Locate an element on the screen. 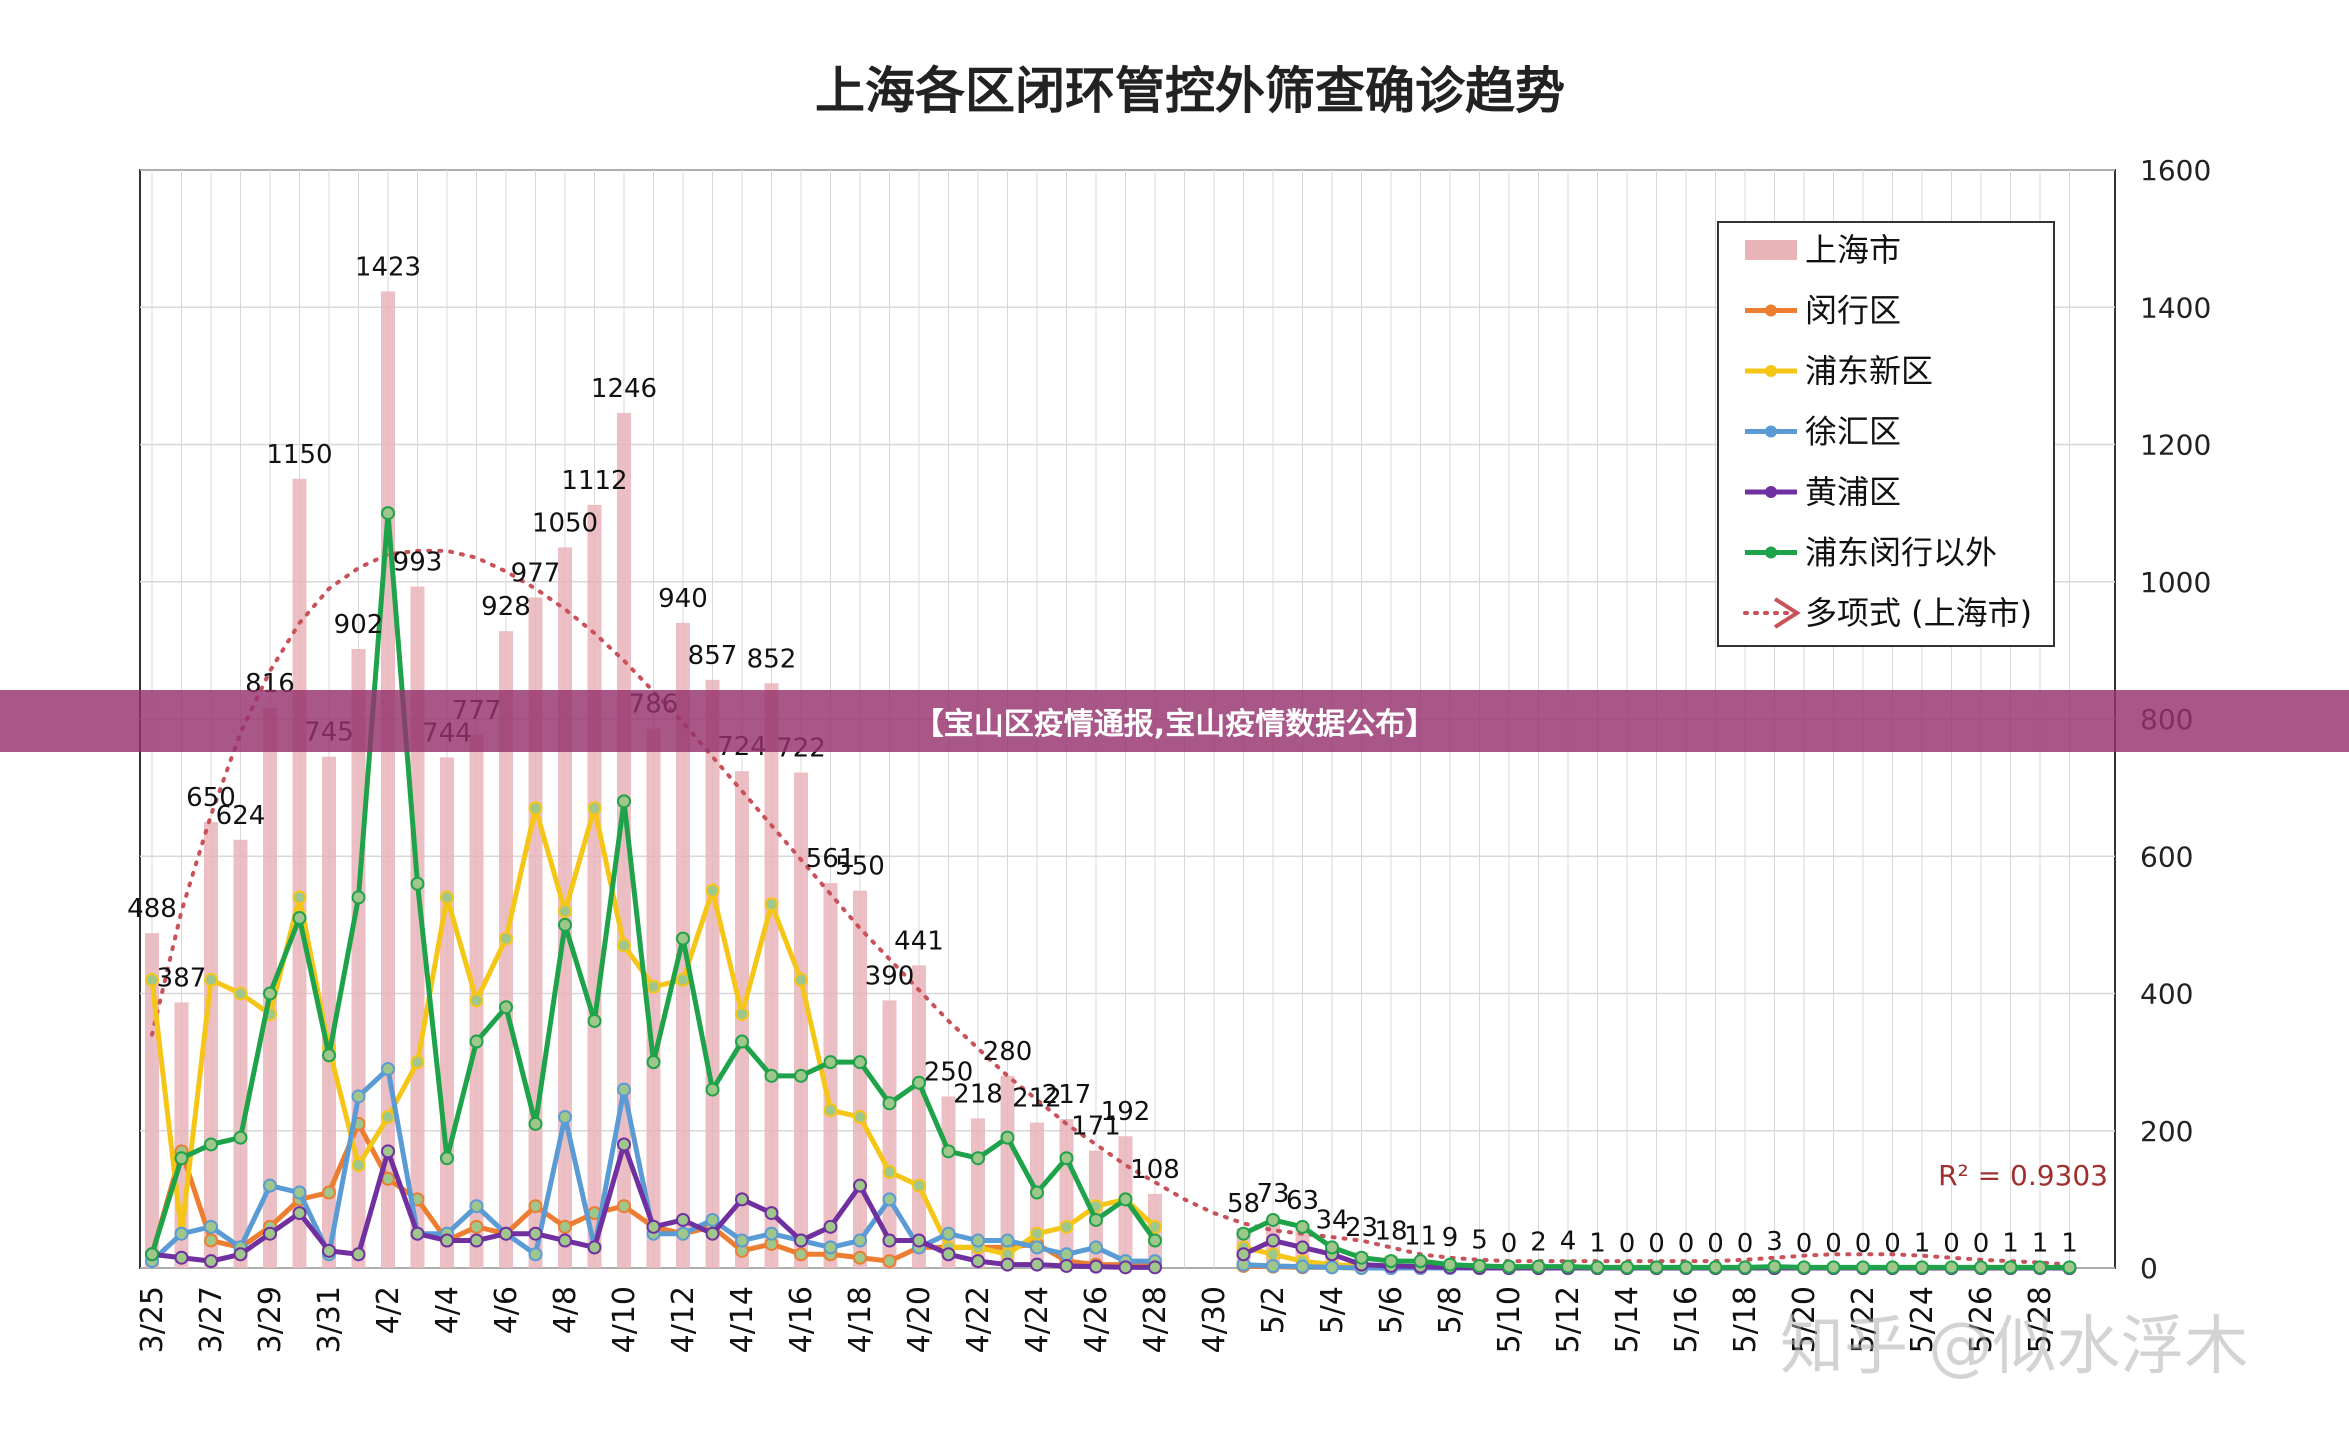  bar-data-label: 1423 is located at coordinates (388, 267).